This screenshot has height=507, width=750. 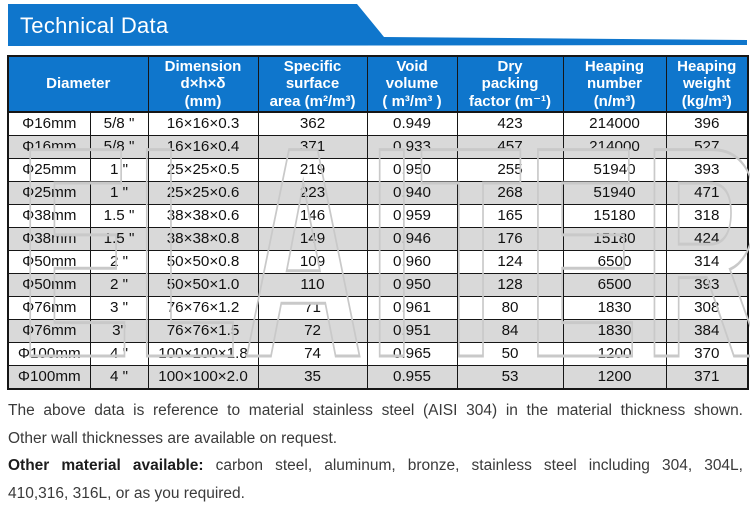 I want to click on table-cell: 384, so click(x=707, y=331).